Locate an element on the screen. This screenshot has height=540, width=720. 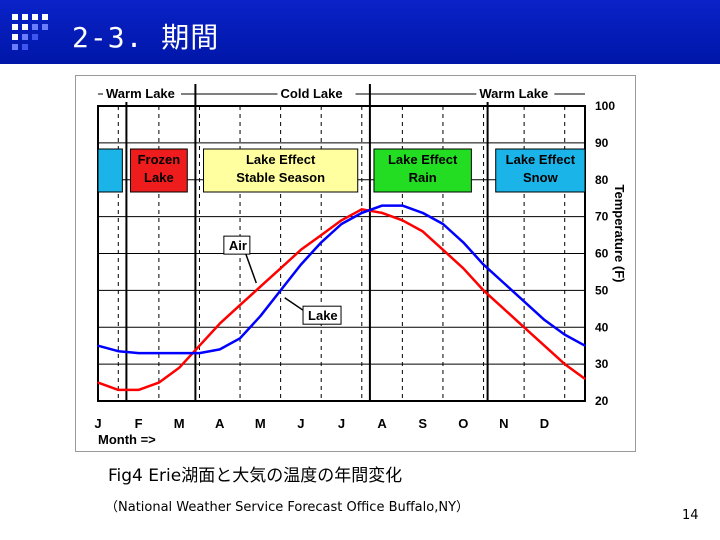
season-box: Frozen Lake is located at coordinates (158, 170).